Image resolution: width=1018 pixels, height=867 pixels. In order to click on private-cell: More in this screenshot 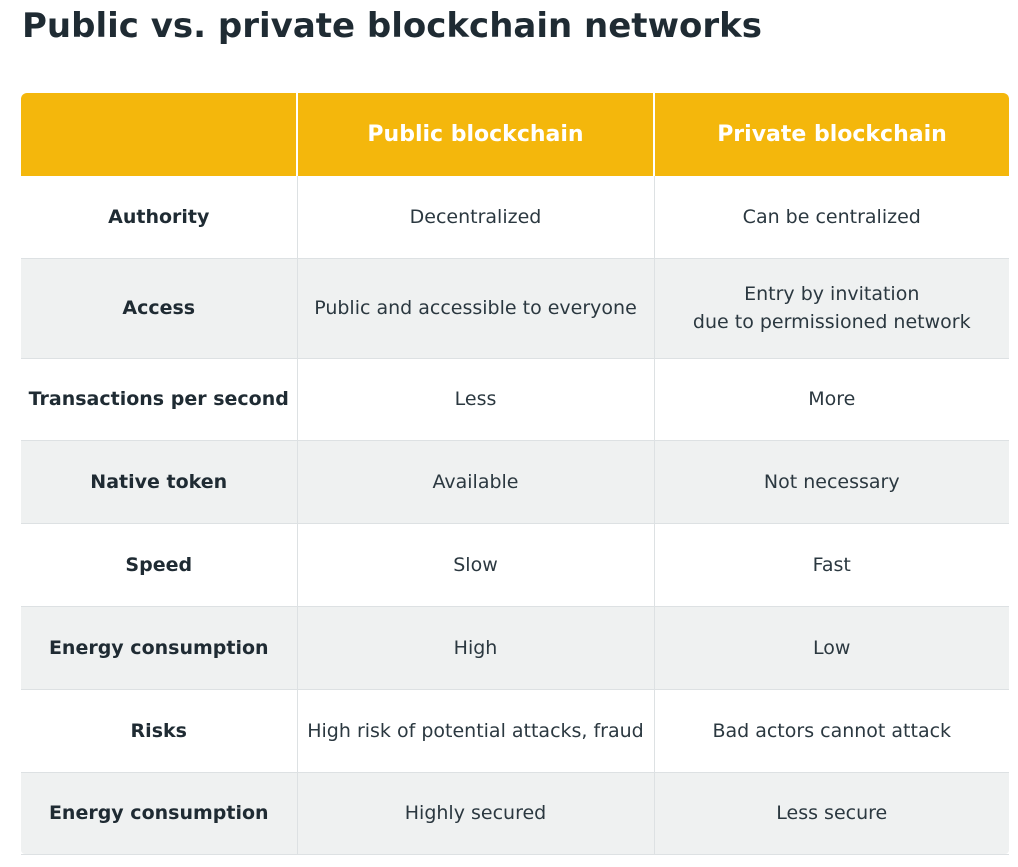, I will do `click(831, 399)`.